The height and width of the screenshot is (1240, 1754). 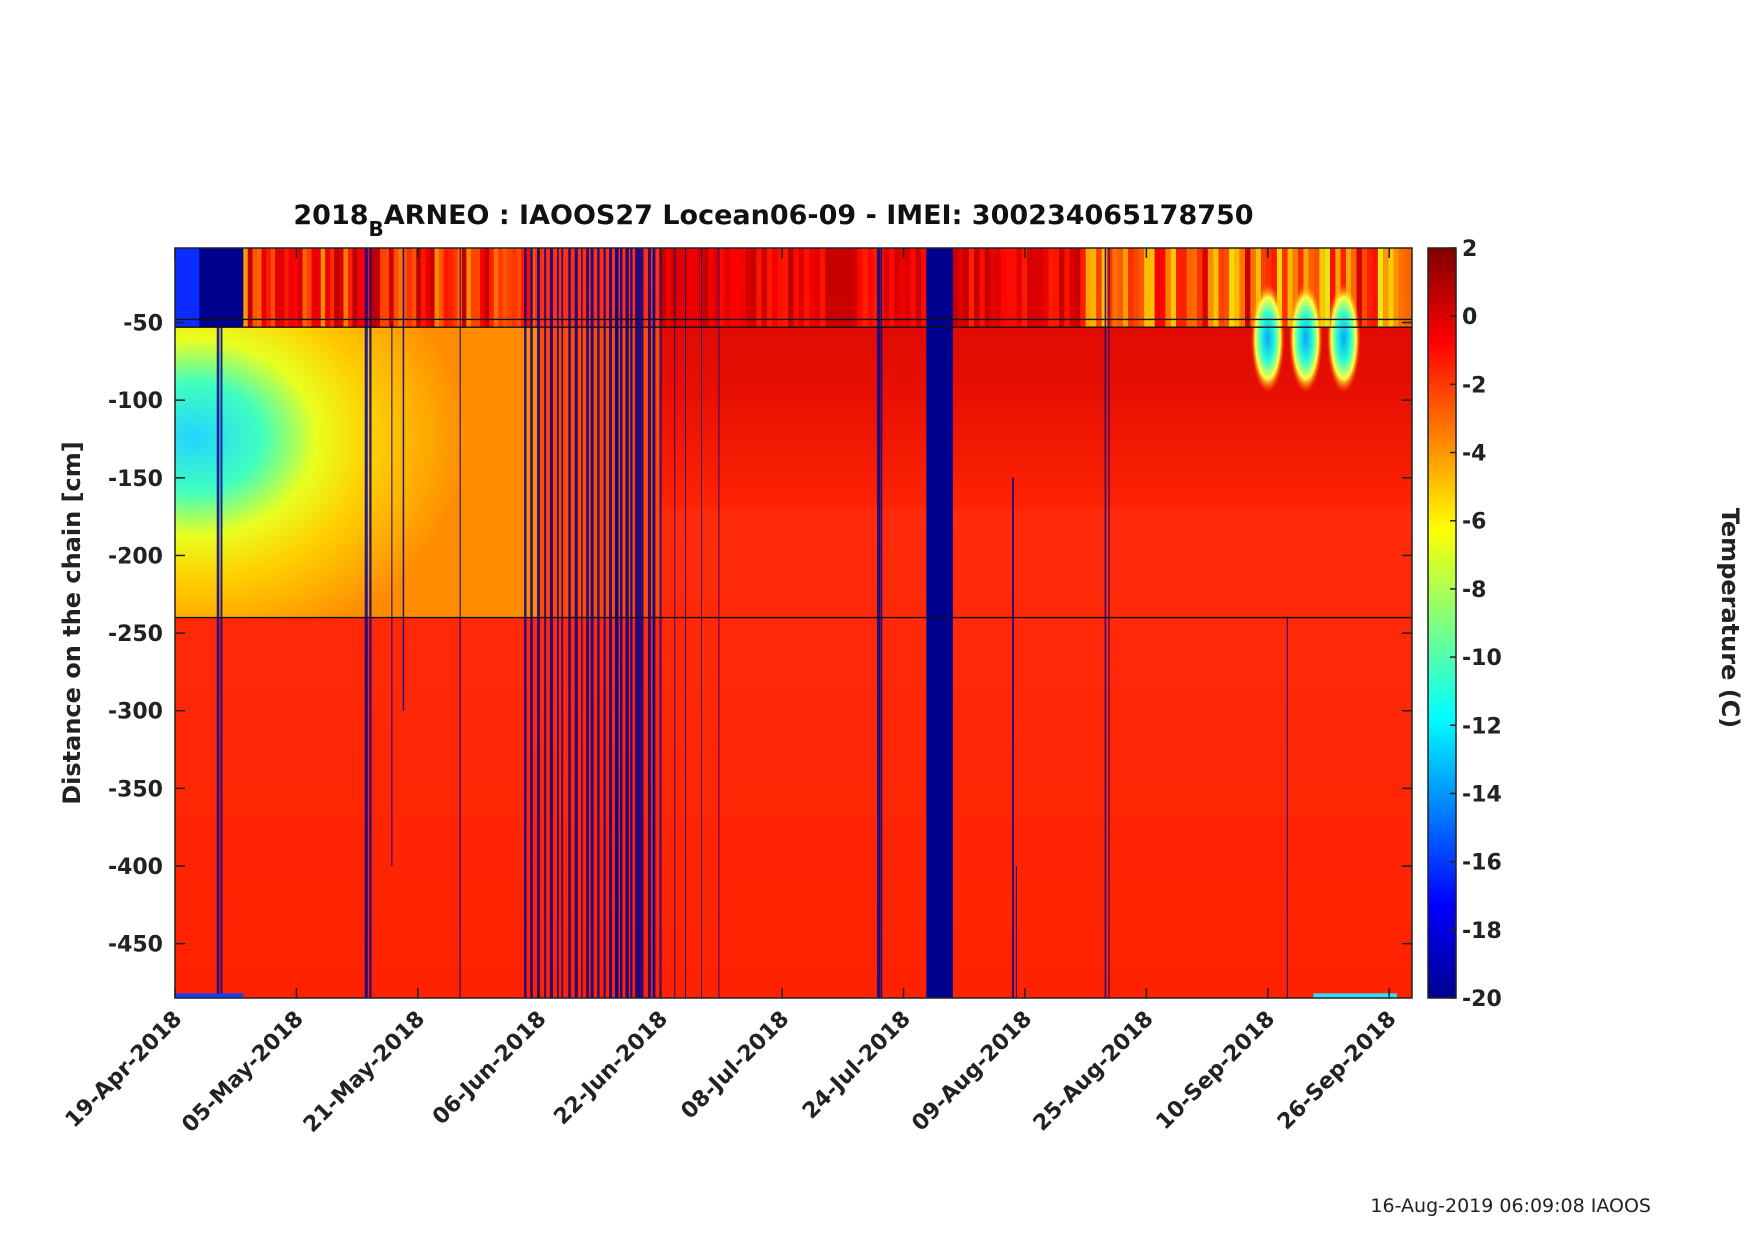 What do you see at coordinates (1469, 249) in the screenshot?
I see `colorbar-tick-label: 2` at bounding box center [1469, 249].